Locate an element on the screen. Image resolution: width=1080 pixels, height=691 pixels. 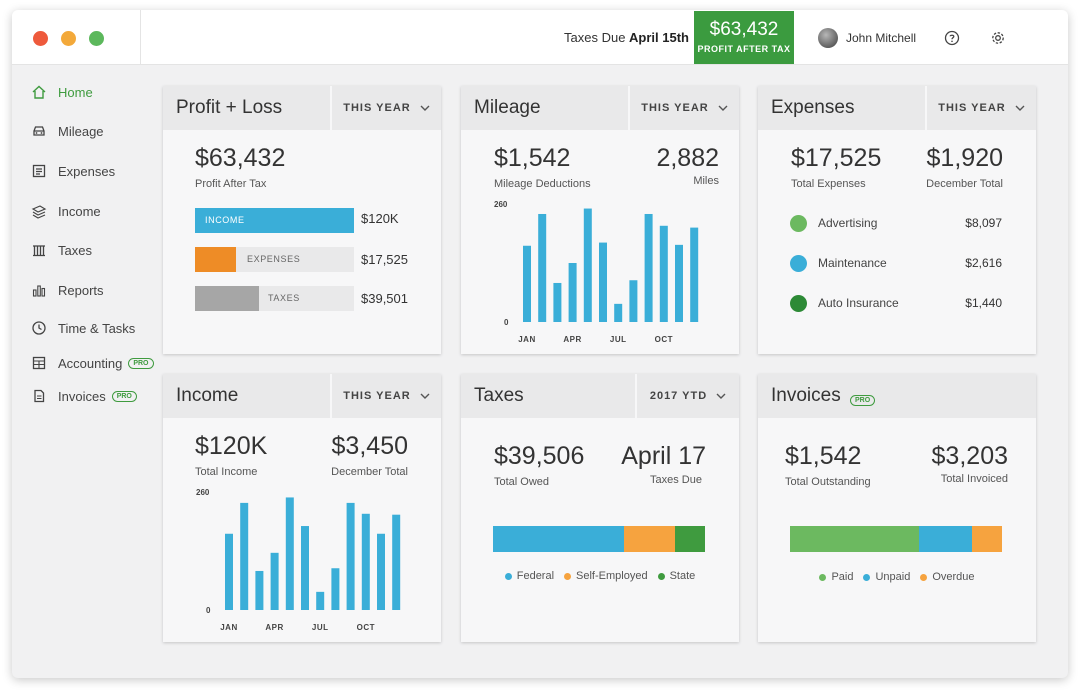
bar-chart-icon is located at coordinates (39, 290).